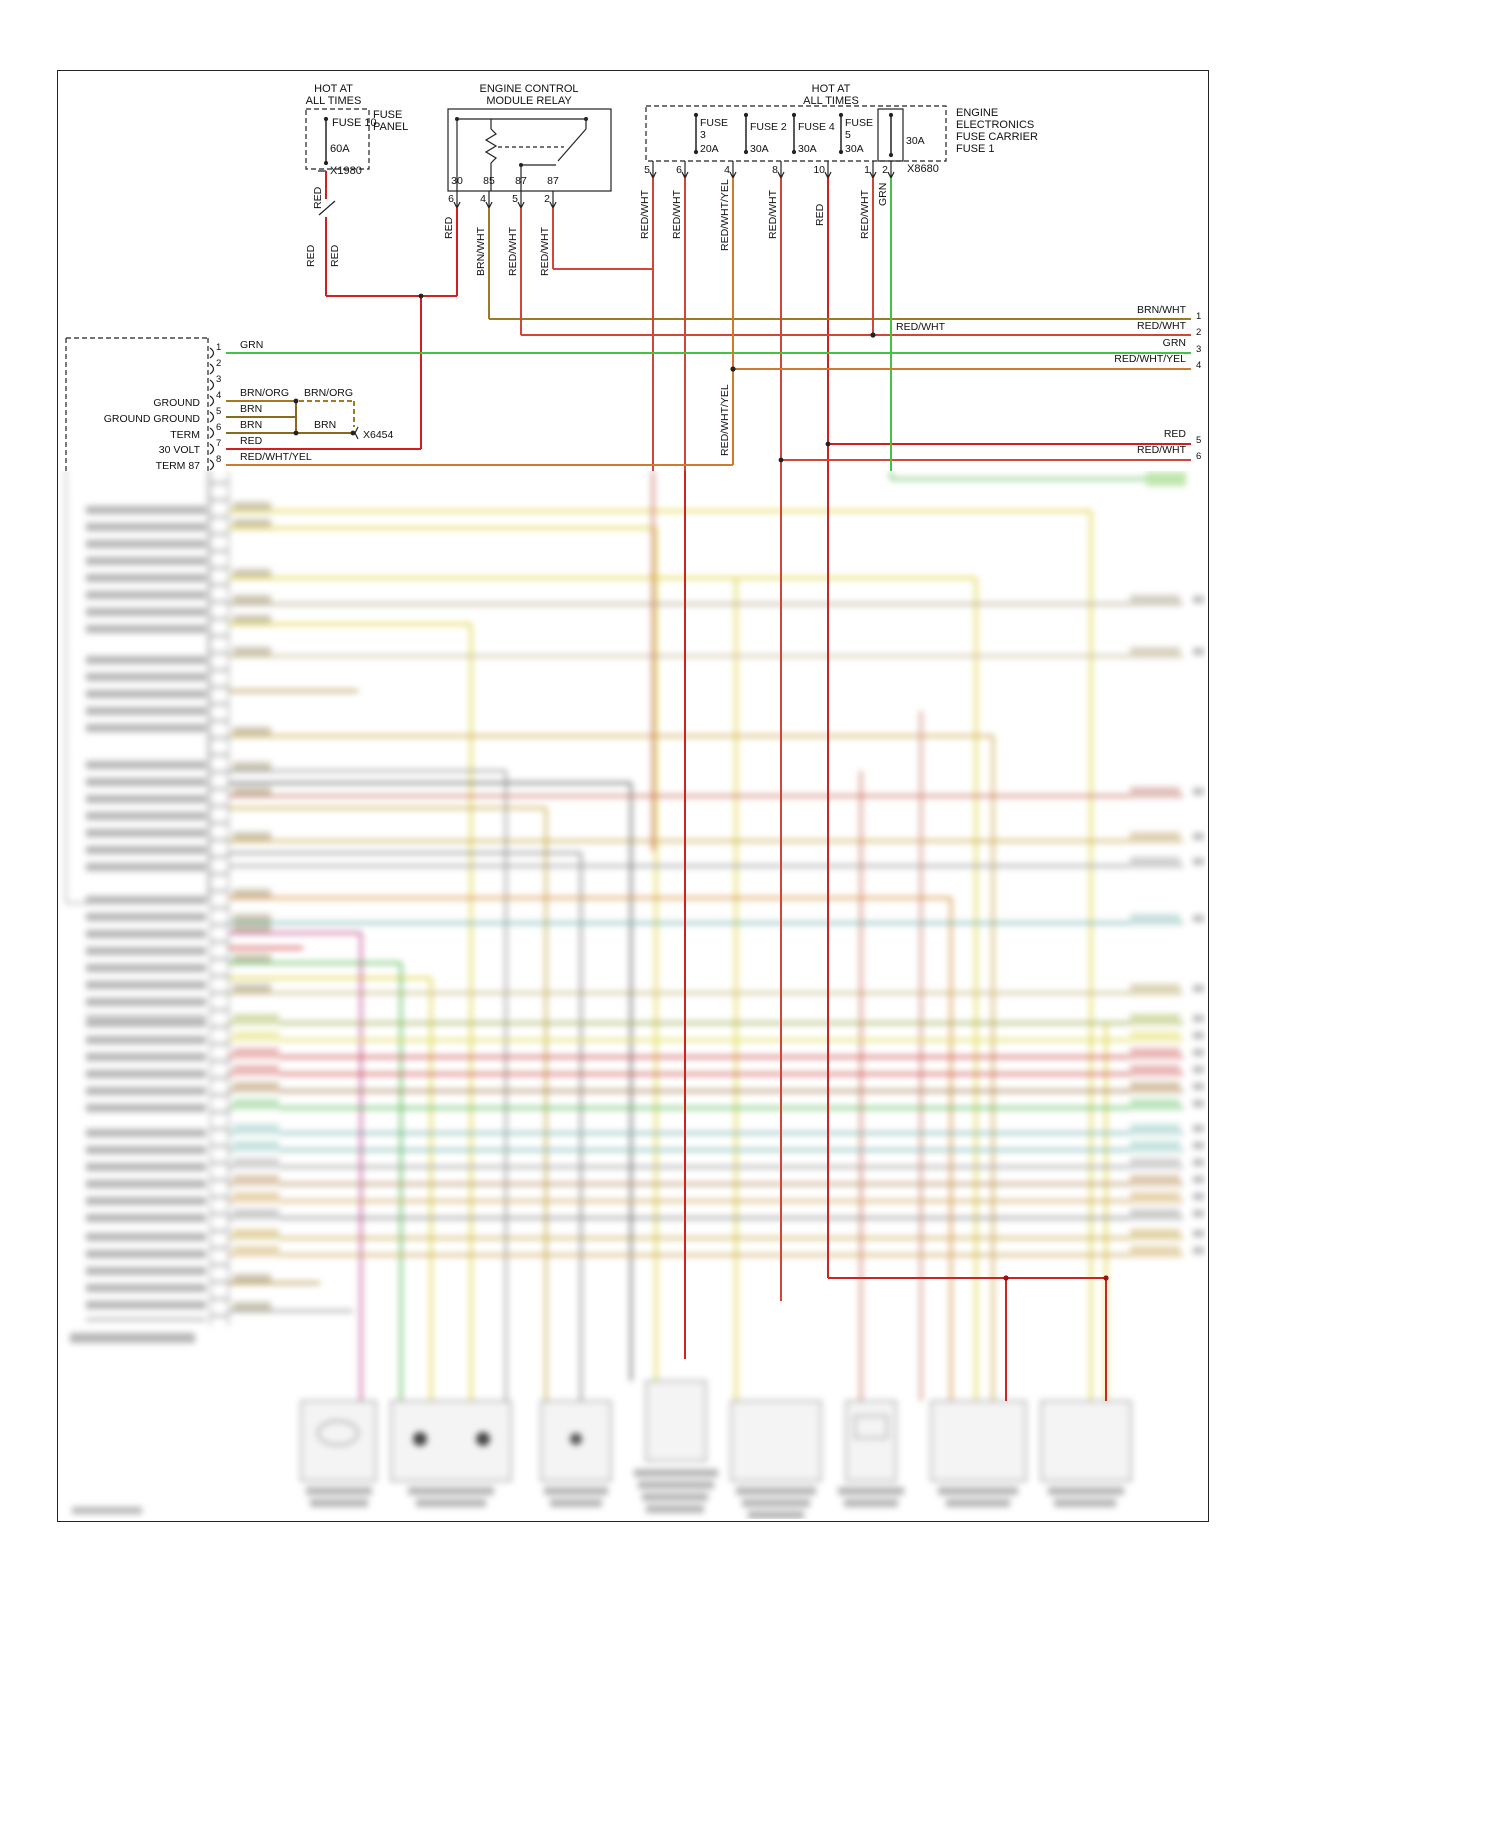 Image resolution: width=1500 pixels, height=1828 pixels. What do you see at coordinates (489, 181) in the screenshot?
I see `relay-terminal-85: 85` at bounding box center [489, 181].